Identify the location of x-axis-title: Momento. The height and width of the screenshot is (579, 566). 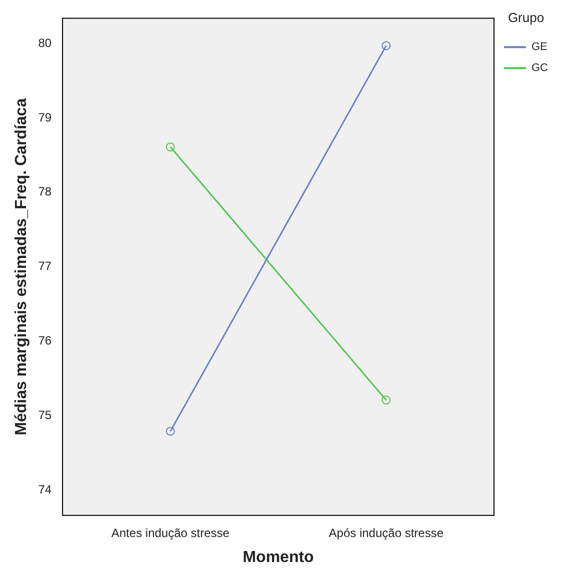
(278, 557).